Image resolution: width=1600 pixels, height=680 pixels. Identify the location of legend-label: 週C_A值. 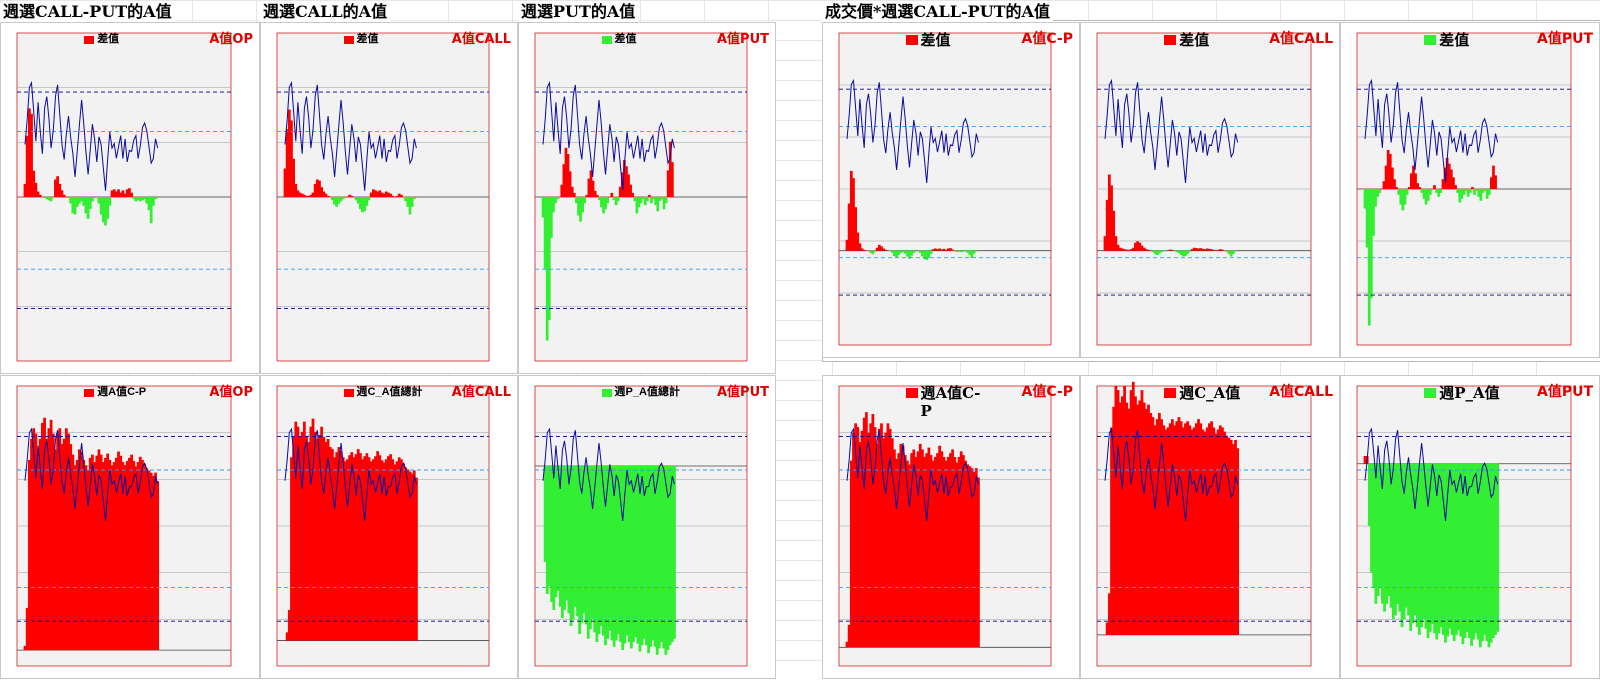
(1209, 393).